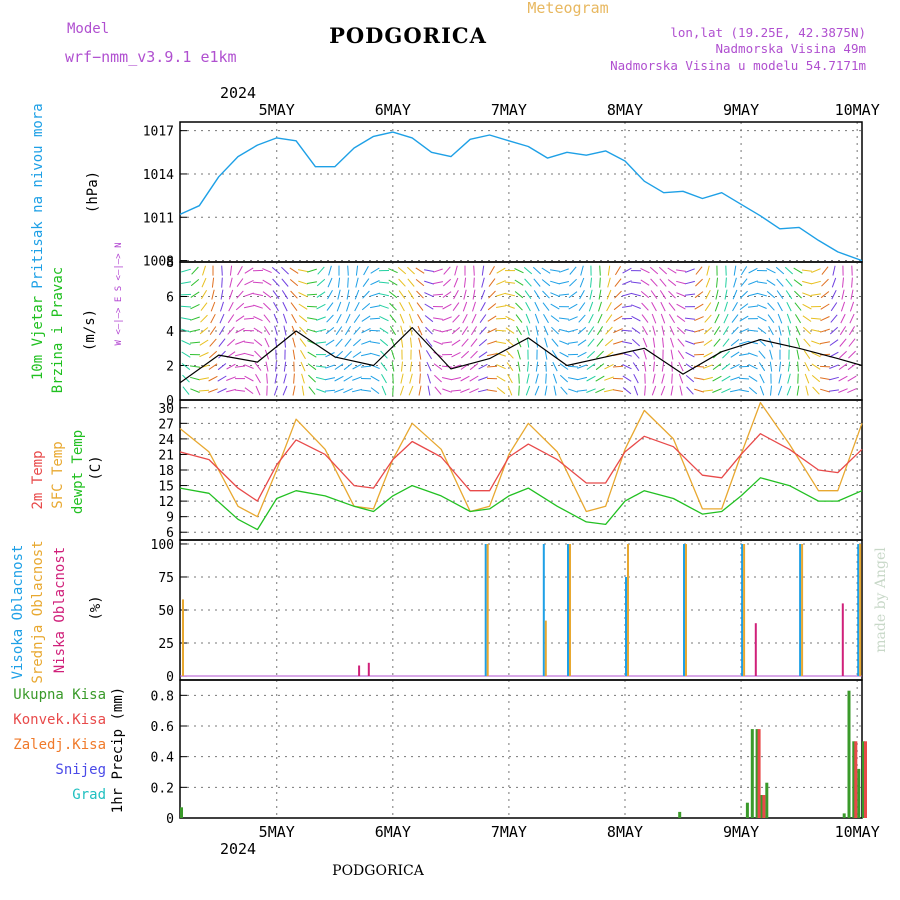  What do you see at coordinates (881, 600) in the screenshot?
I see `watermark: made by Angel` at bounding box center [881, 600].